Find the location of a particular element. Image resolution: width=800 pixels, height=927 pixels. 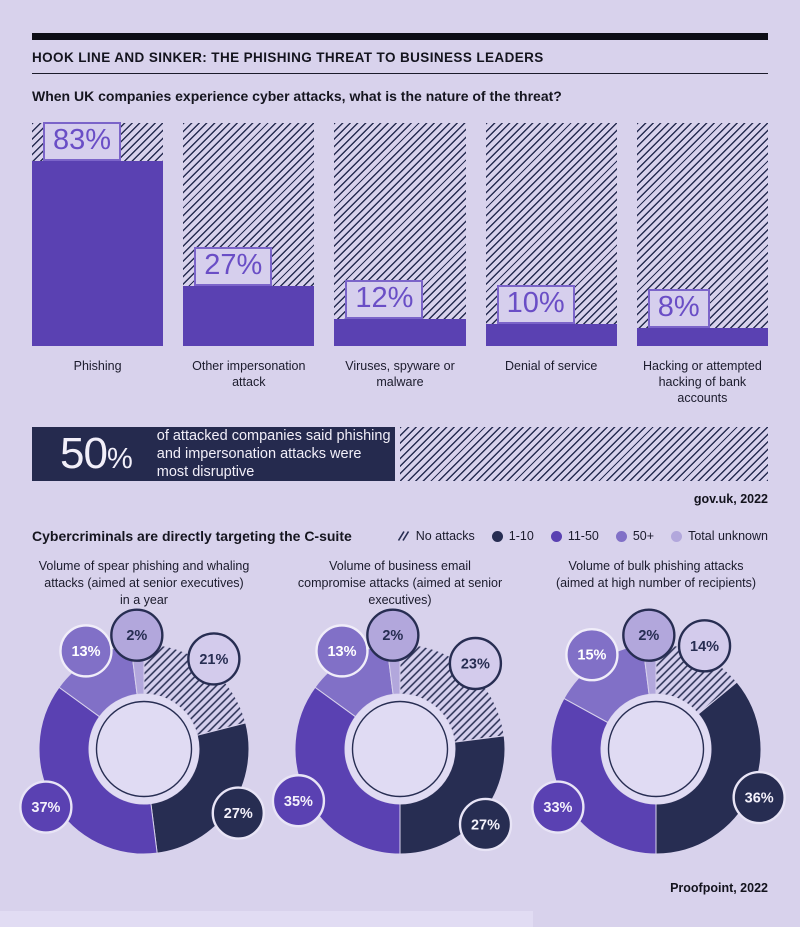

donut-value-bubble: 33% is located at coordinates (558, 807).